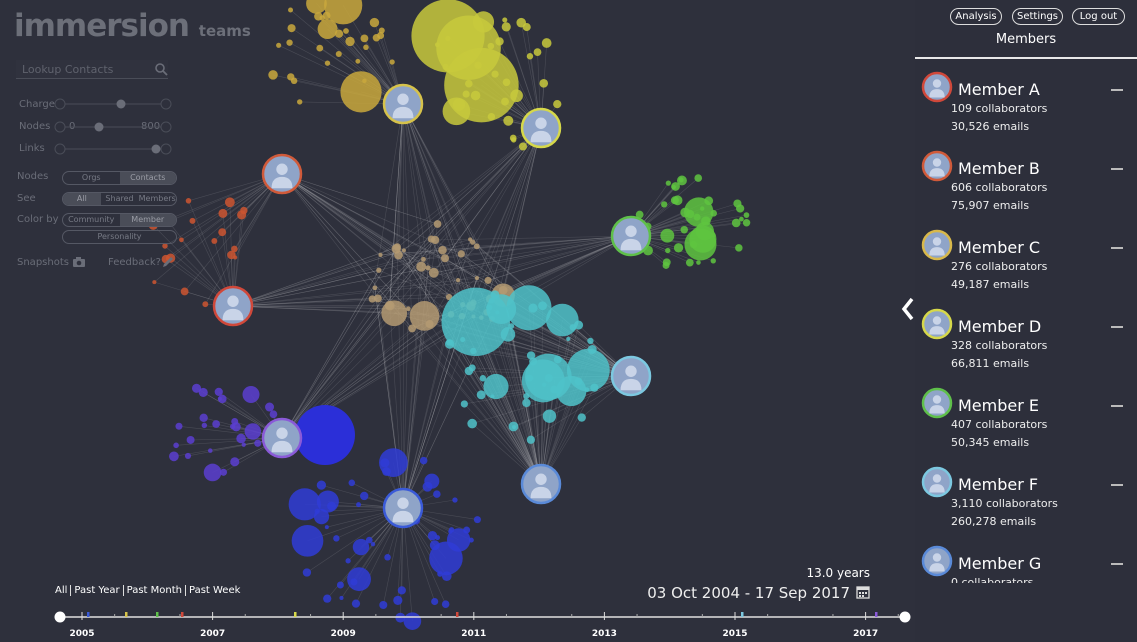 The height and width of the screenshot is (642, 1137). Describe the element at coordinates (119, 236) in the screenshot. I see `toggle-option: Personality` at that location.